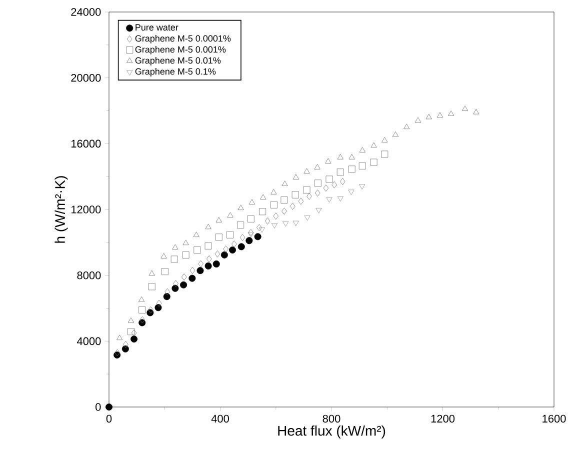 The image size is (577, 467). I want to click on y-tick-label: 24000, so click(86, 12).